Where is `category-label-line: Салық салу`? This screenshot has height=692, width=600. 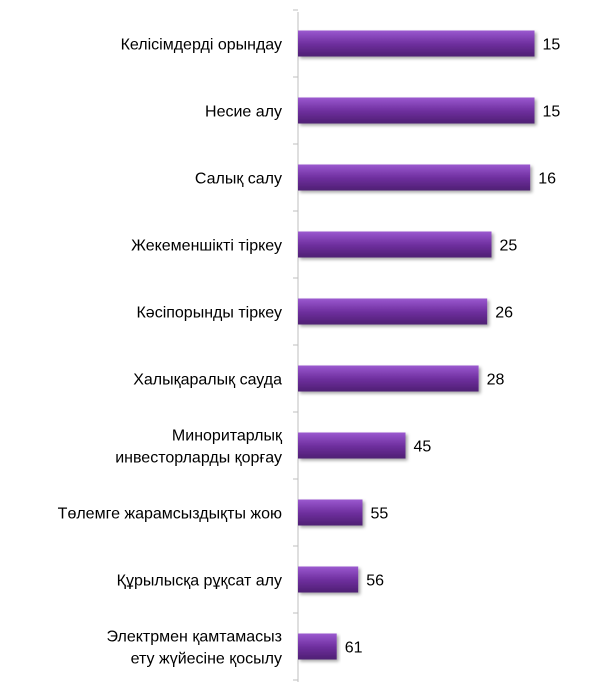
category-label-line: Салық салу is located at coordinates (238, 179).